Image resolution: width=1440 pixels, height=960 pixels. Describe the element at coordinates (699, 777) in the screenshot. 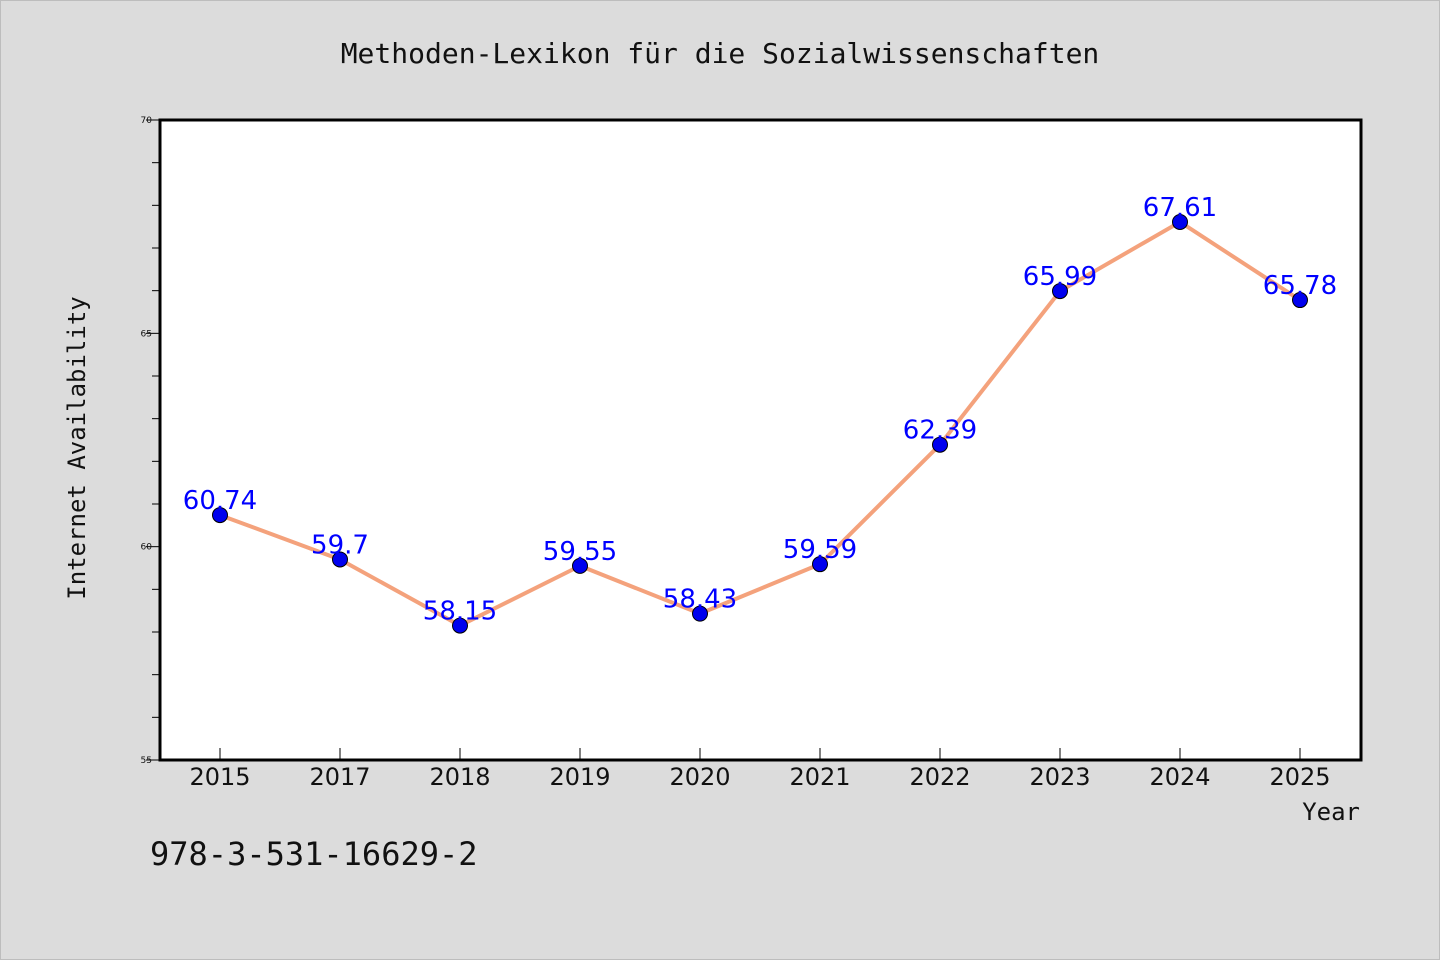

I see `x-tick-label: 2020` at that location.